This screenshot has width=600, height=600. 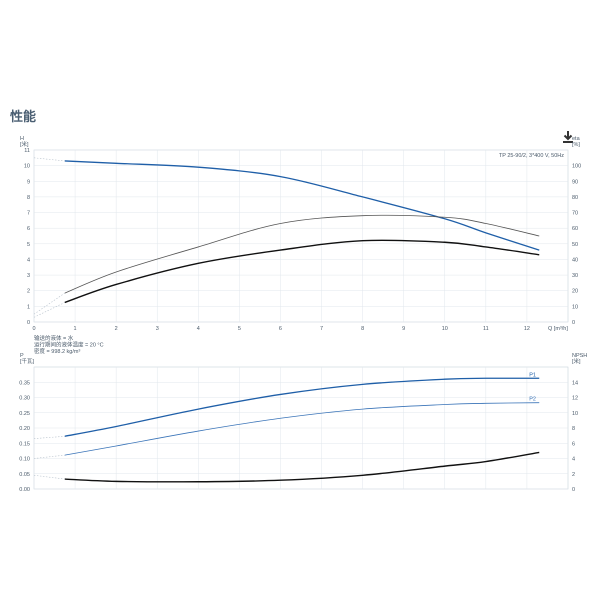 What do you see at coordinates (24, 414) in the screenshot?
I see `left-tick-label: 0.25` at bounding box center [24, 414].